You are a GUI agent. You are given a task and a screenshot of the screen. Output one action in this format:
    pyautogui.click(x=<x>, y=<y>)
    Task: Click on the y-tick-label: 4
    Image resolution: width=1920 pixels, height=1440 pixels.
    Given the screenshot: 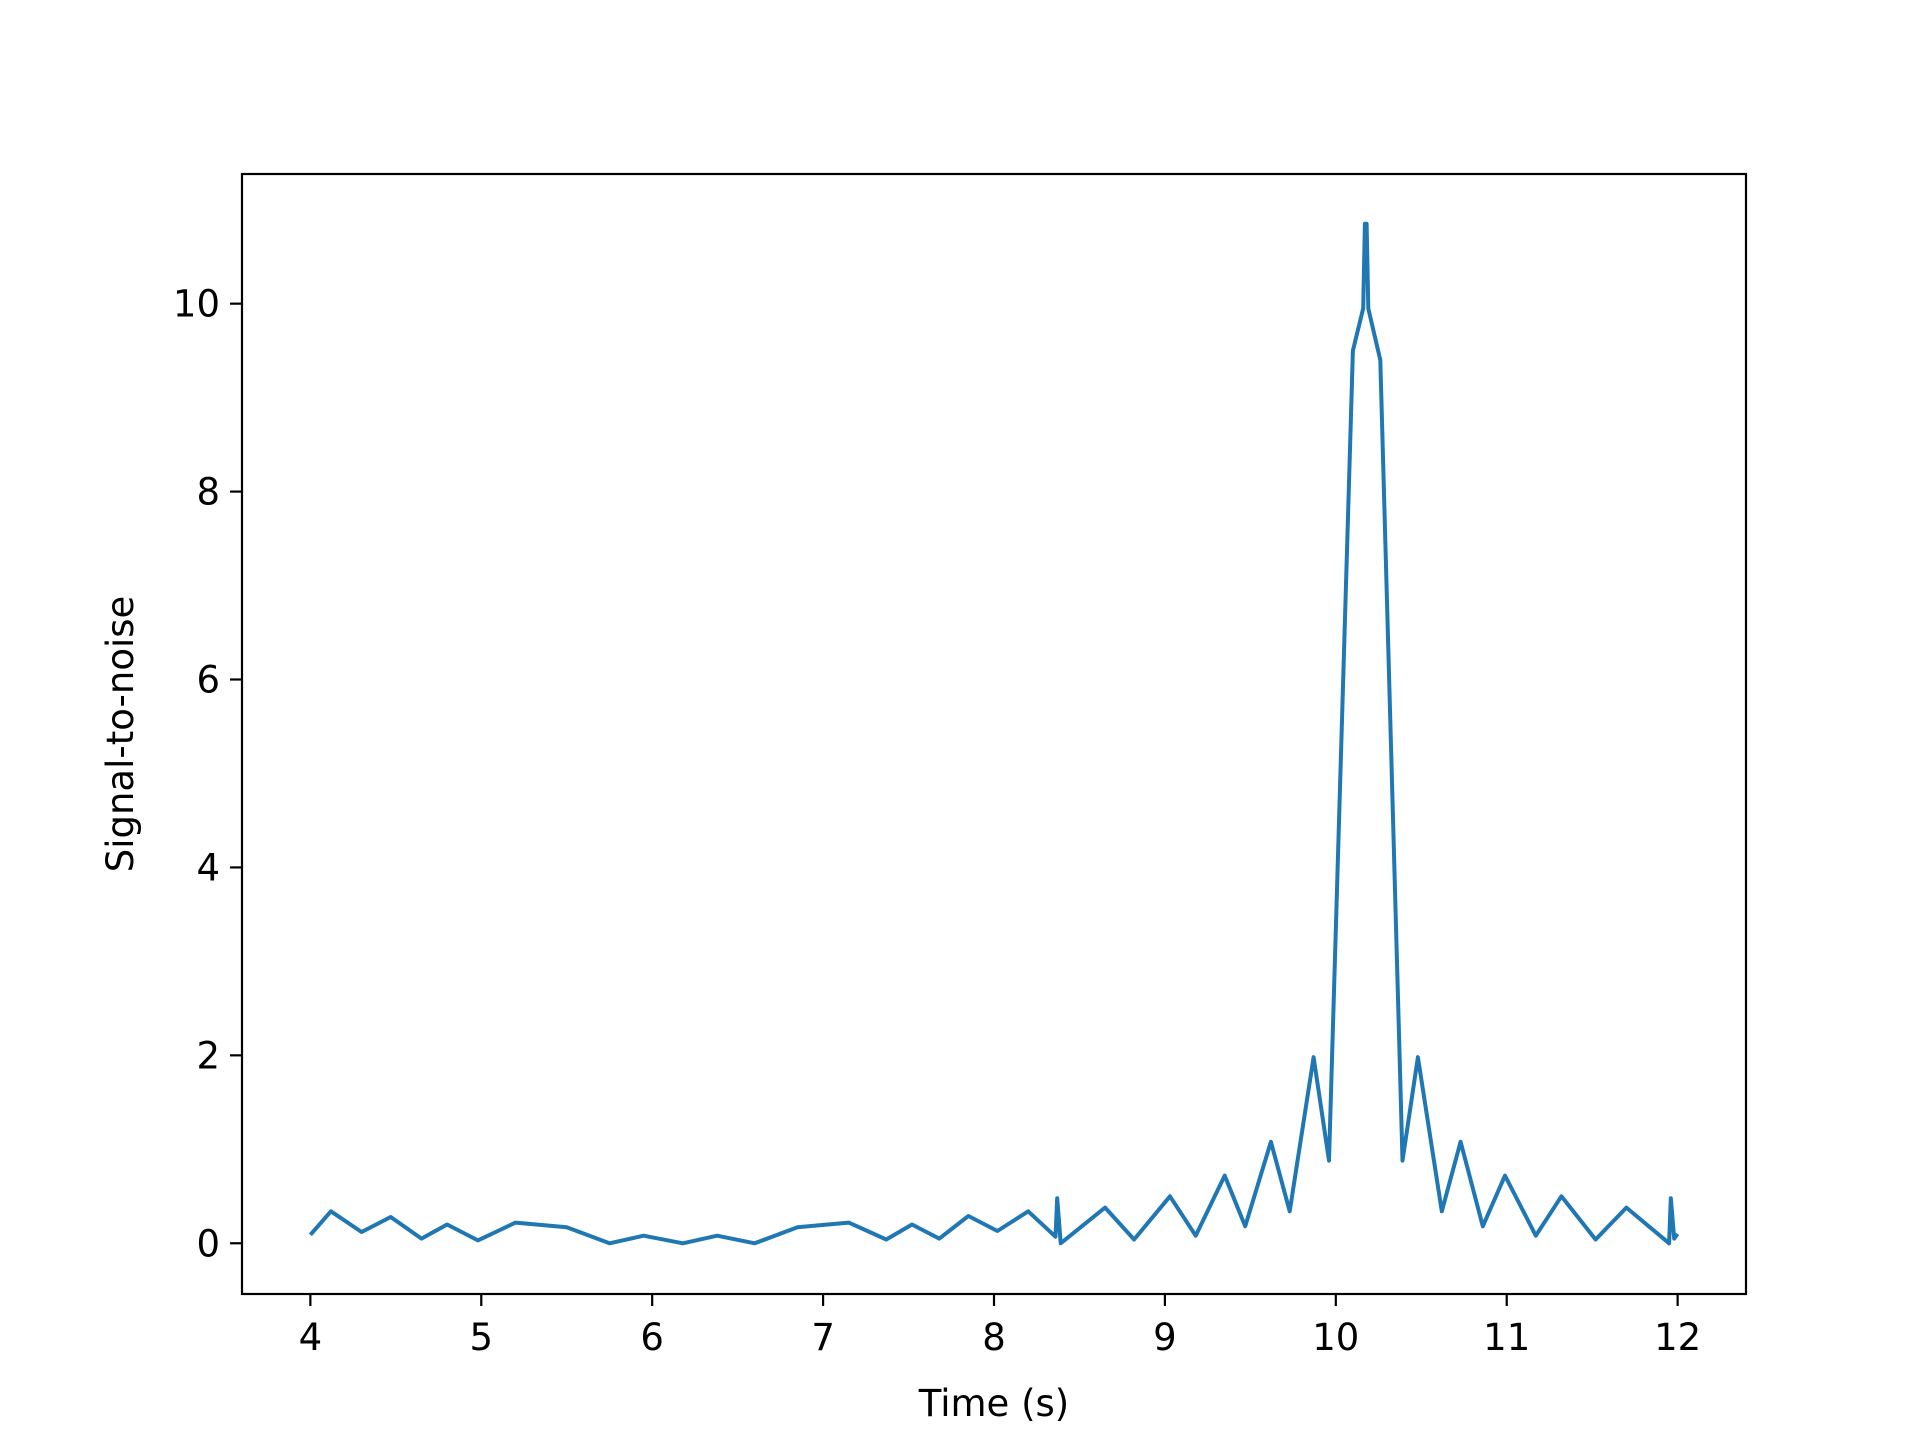 What is the action you would take?
    pyautogui.click(x=208, y=867)
    